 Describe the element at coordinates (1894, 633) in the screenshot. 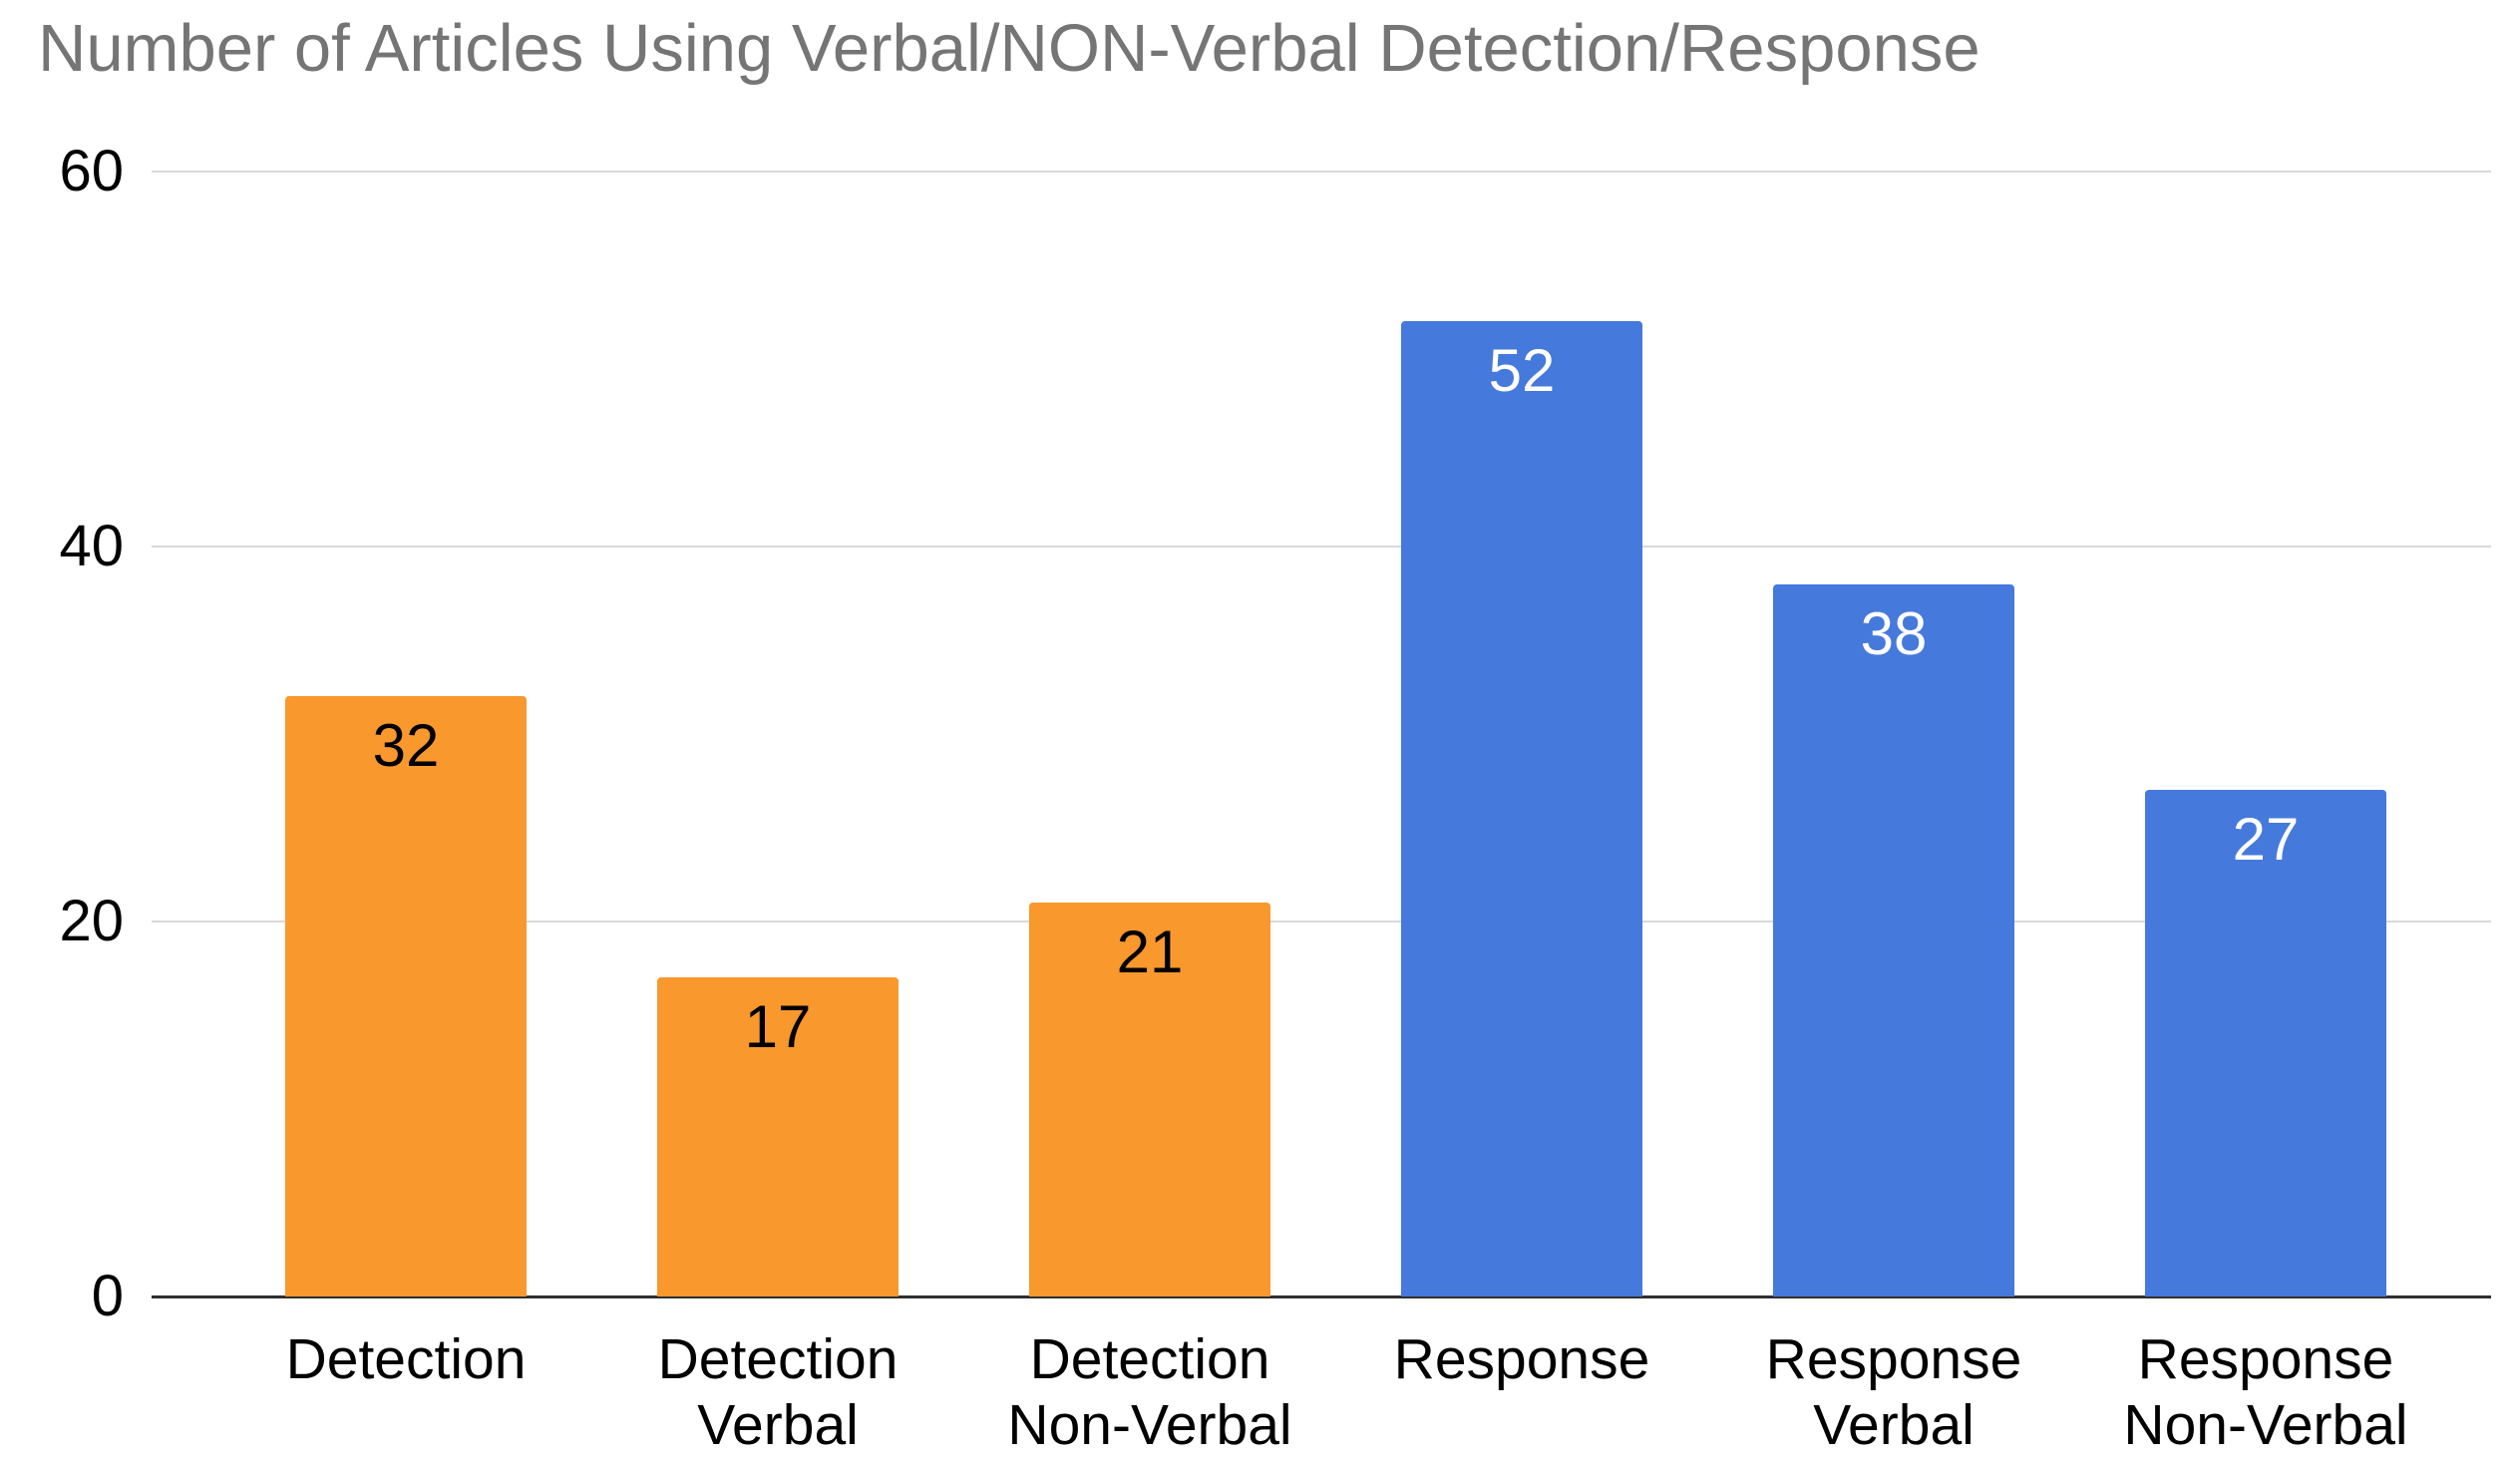

I see `bar-value-label: 38` at that location.